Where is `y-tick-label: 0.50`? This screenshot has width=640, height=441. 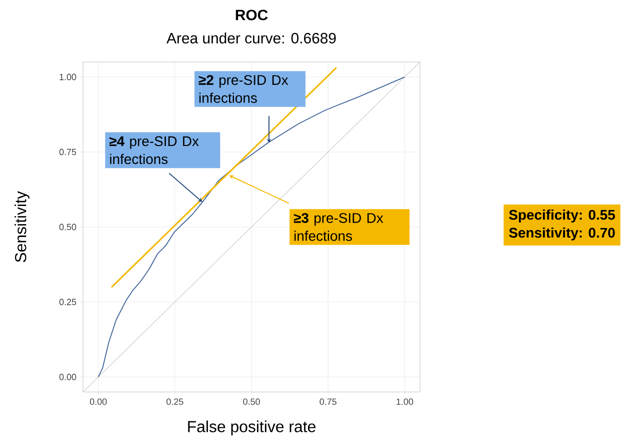
y-tick-label: 0.50 is located at coordinates (67, 227).